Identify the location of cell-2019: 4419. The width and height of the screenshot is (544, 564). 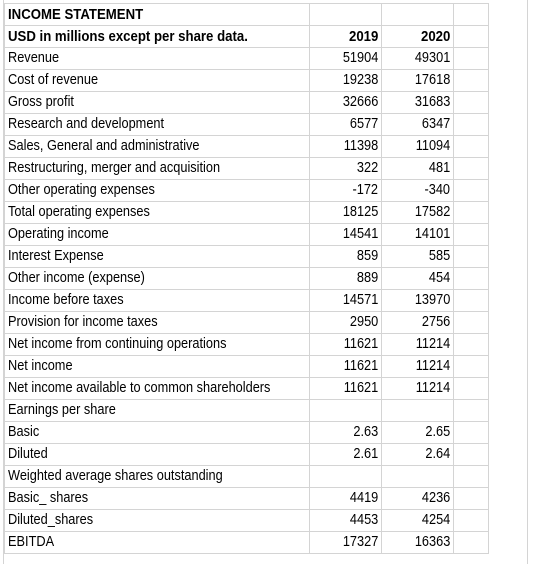
(346, 498).